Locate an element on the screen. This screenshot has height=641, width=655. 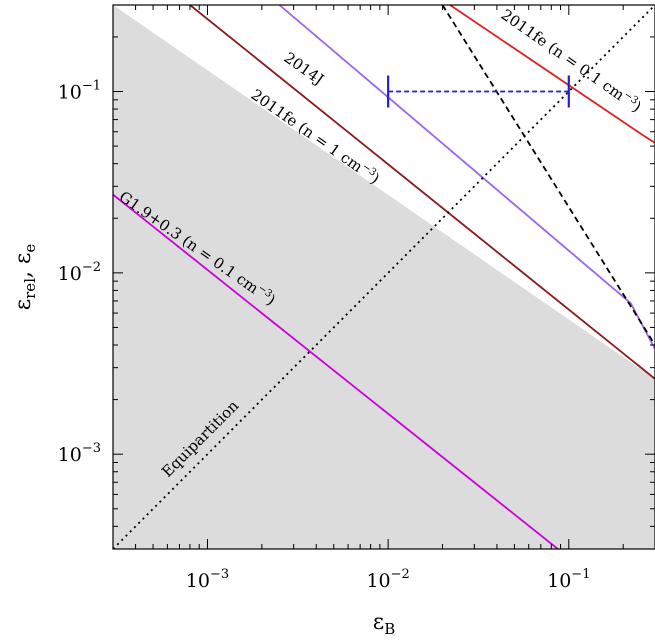
y-tick-label: 10⁻² is located at coordinates (79, 272).